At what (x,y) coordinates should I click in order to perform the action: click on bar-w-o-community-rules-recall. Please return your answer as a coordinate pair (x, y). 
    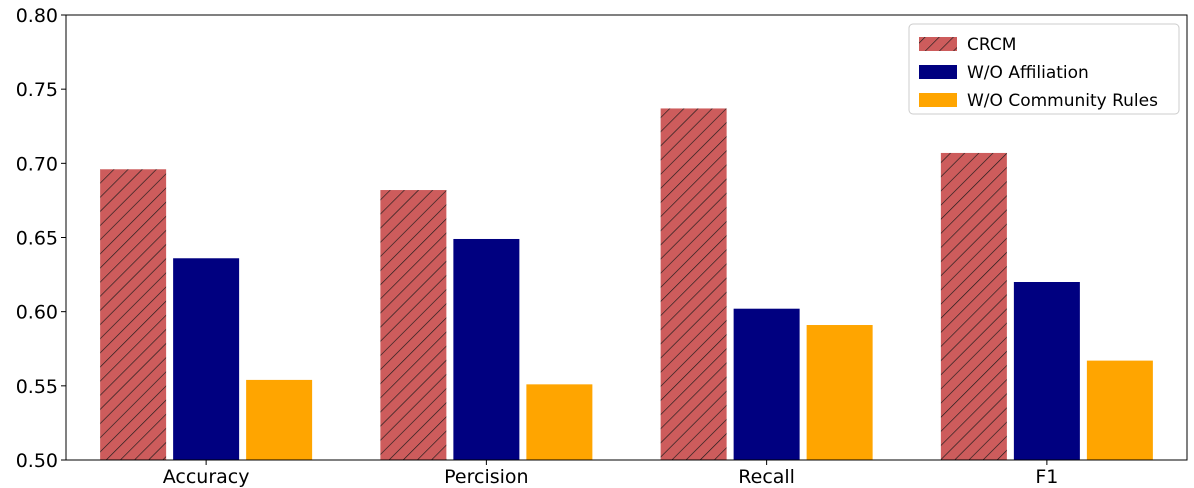
    Looking at the image, I should click on (839, 392).